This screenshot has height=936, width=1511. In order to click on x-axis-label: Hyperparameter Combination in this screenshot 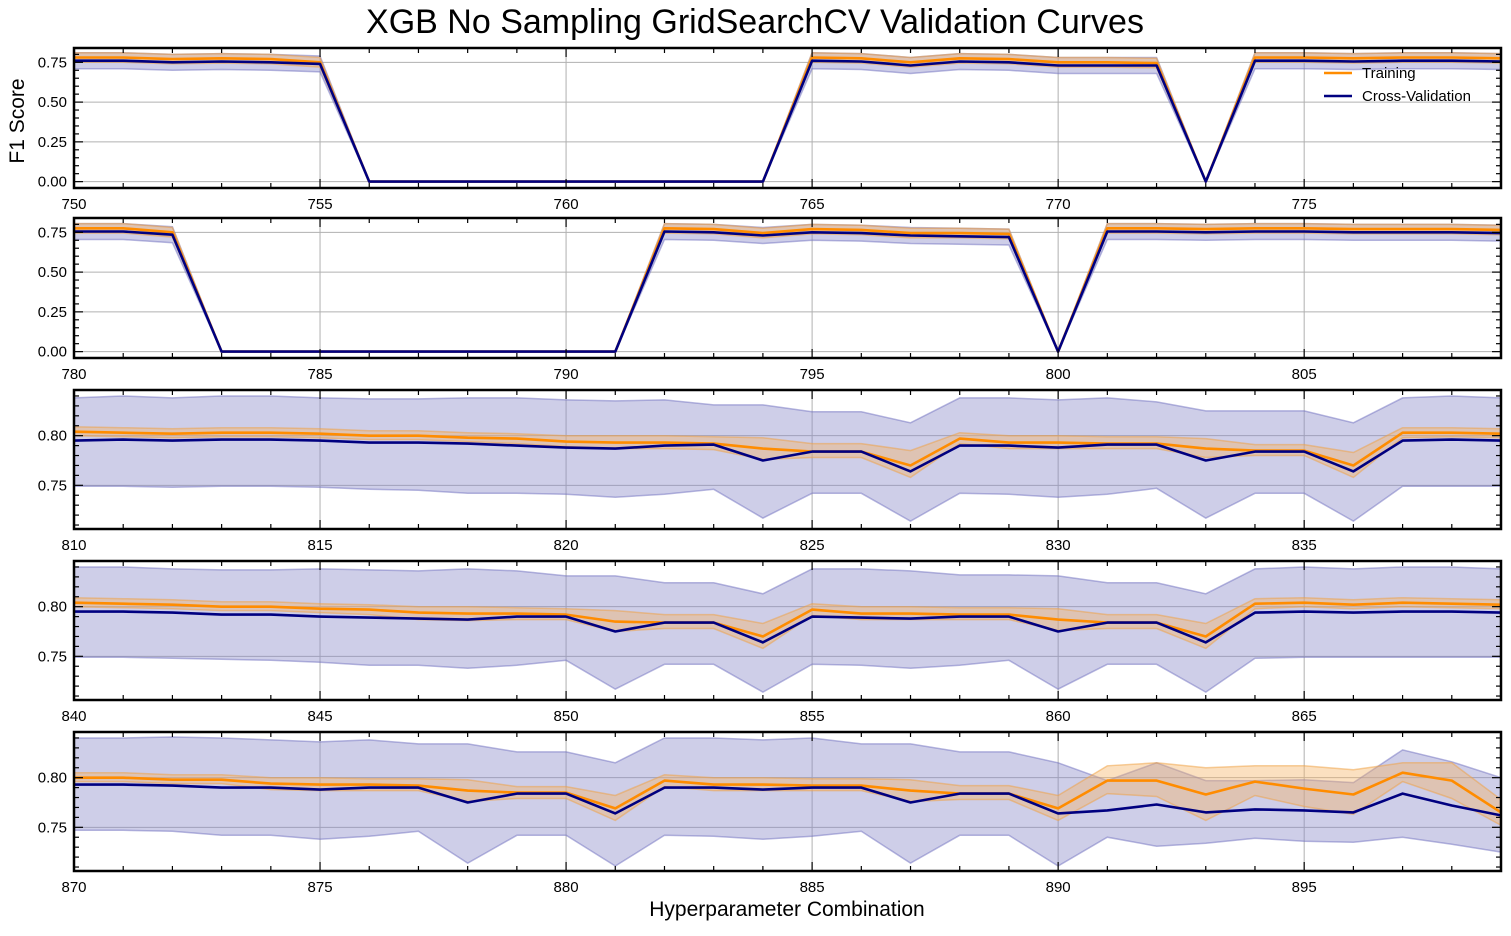, I will do `click(786, 909)`.